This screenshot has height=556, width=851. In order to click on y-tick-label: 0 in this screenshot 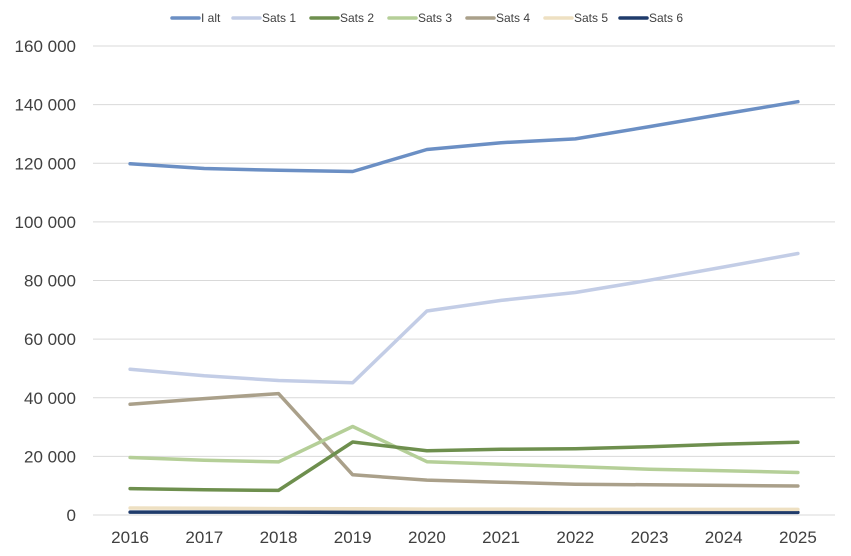, I will do `click(71, 515)`.